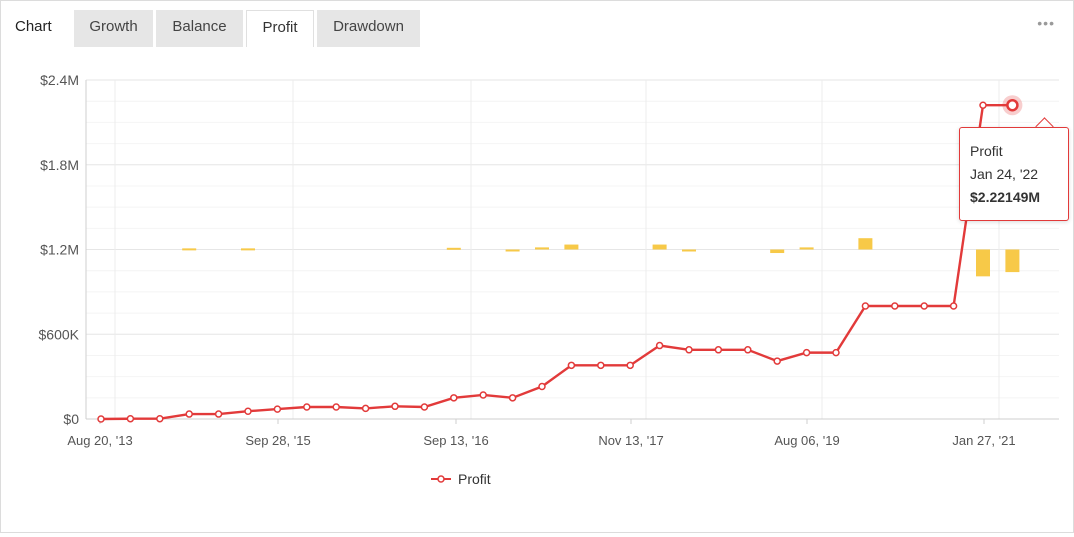 The height and width of the screenshot is (537, 1074). Describe the element at coordinates (113, 28) in the screenshot. I see `tab-growth: Growth` at that location.